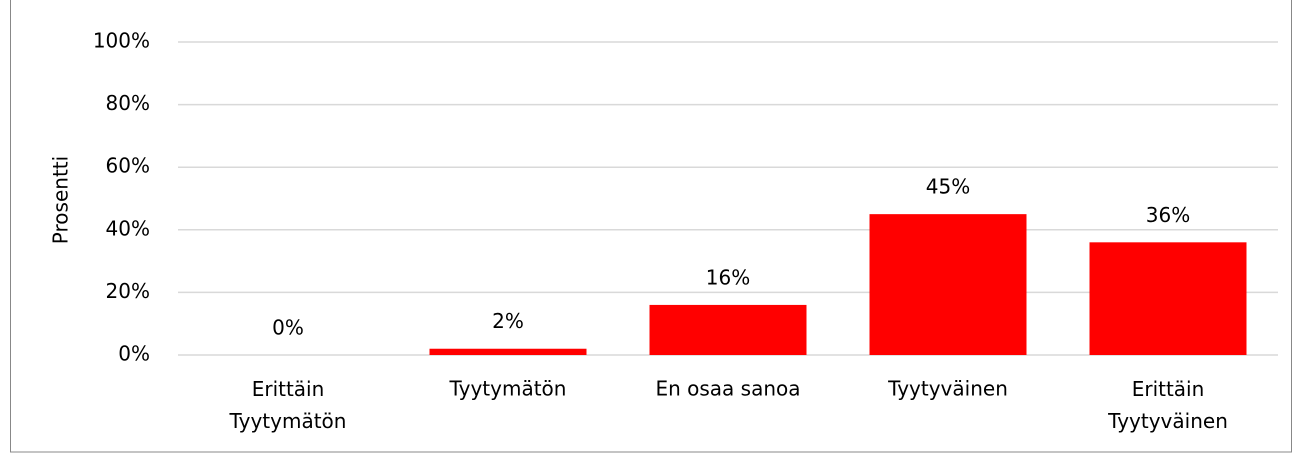  I want to click on data-label: 2%, so click(508, 321).